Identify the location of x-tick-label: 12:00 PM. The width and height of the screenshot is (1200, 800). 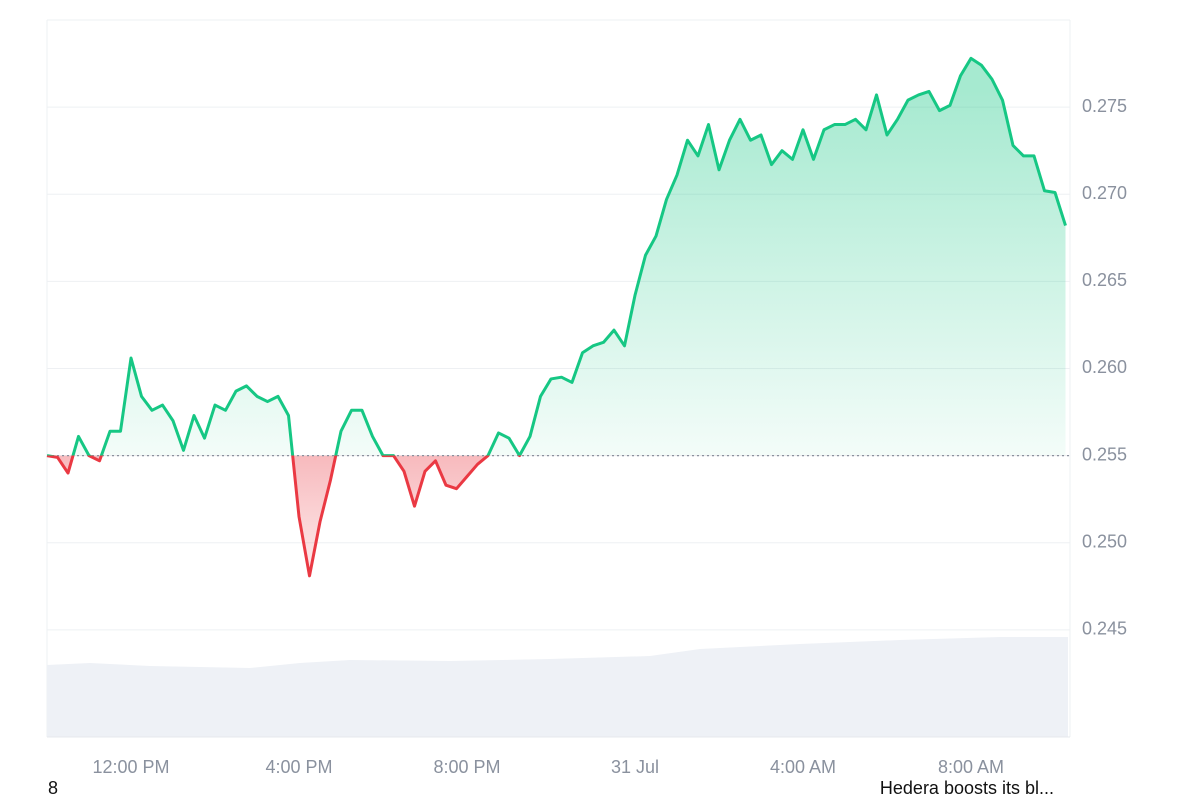
(130, 767).